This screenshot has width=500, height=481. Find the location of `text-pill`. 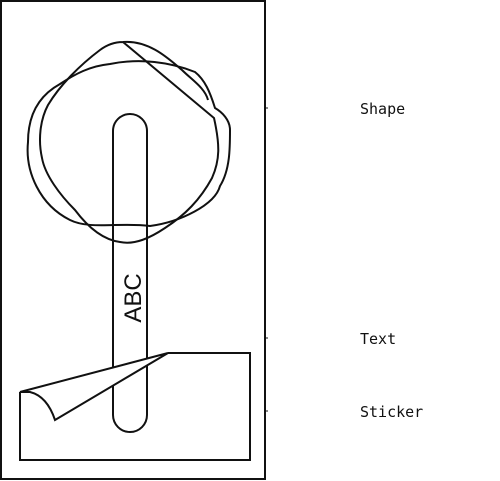

text-pill is located at coordinates (130, 273).